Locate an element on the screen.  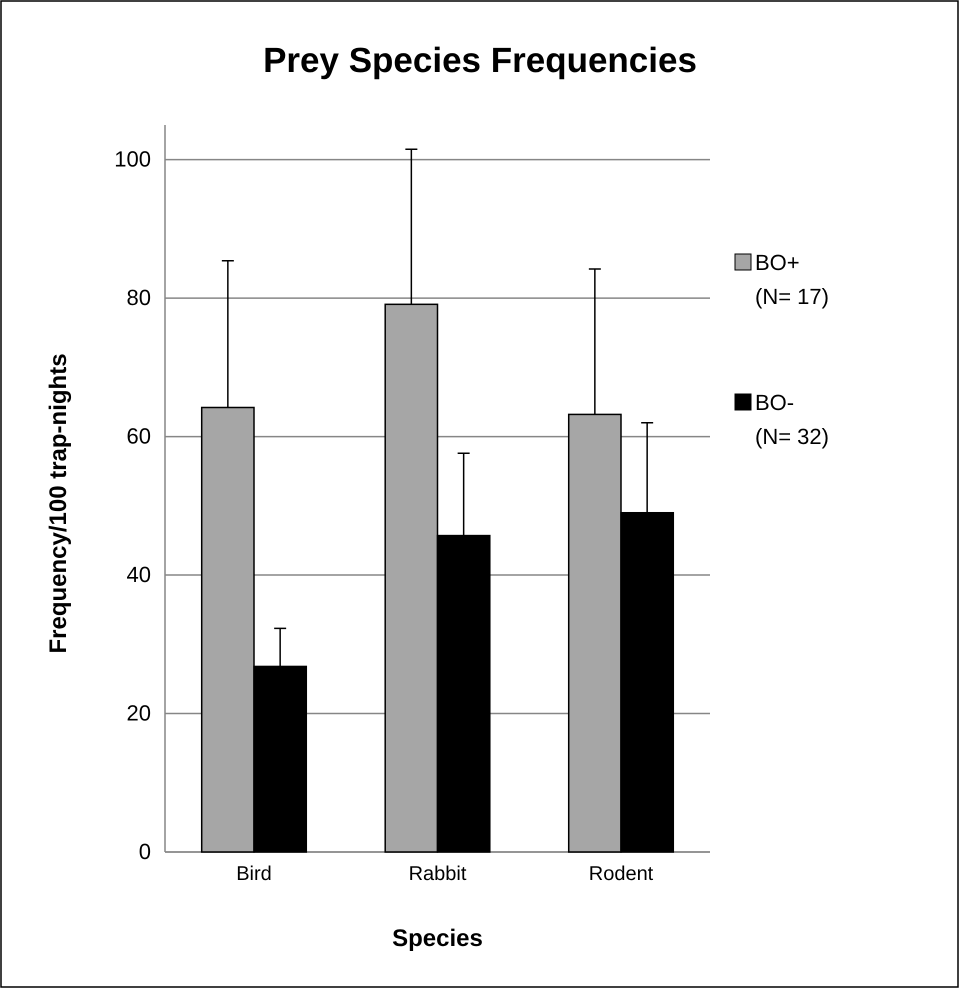
y-tick-label: 60 is located at coordinates (138, 436).